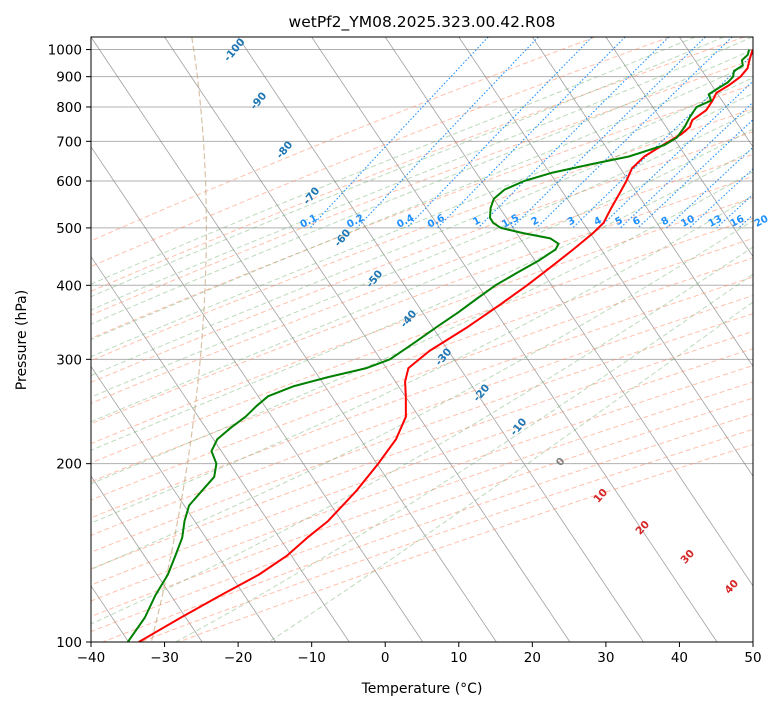 This screenshot has height=708, width=775. Describe the element at coordinates (69, 286) in the screenshot. I see `y-tick-label: 400` at that location.